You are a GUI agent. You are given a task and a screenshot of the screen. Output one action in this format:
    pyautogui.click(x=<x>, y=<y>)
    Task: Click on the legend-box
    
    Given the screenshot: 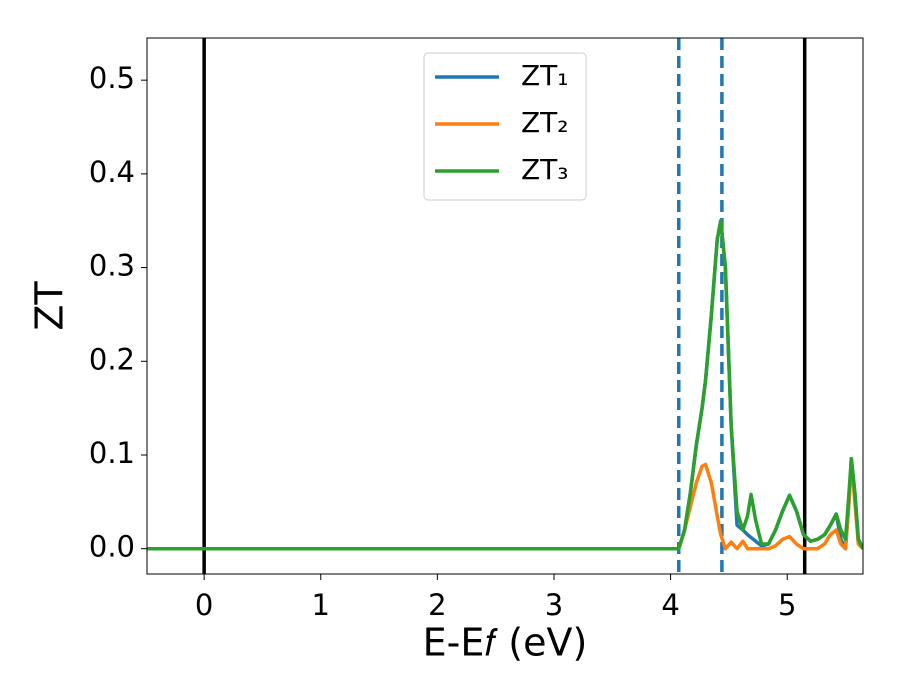 What is the action you would take?
    pyautogui.click(x=505, y=126)
    